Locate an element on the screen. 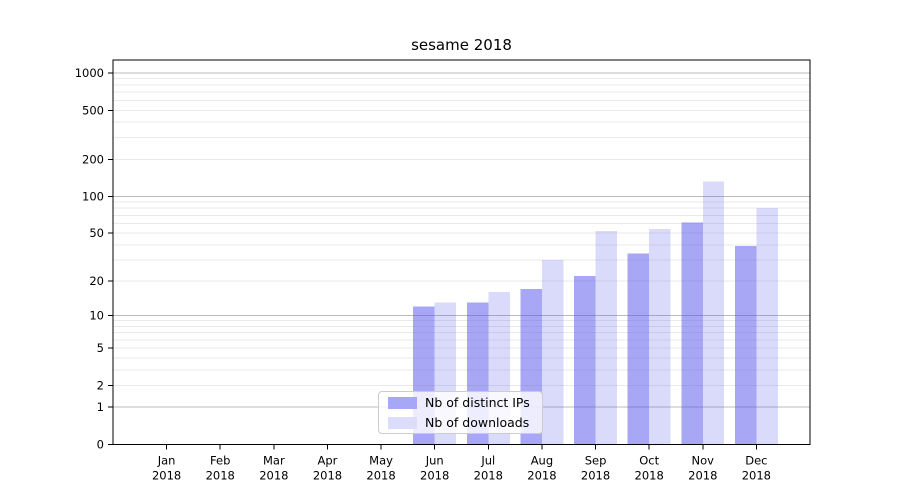 The height and width of the screenshot is (500, 900). x-tick-label-month: Sep is located at coordinates (596, 461).